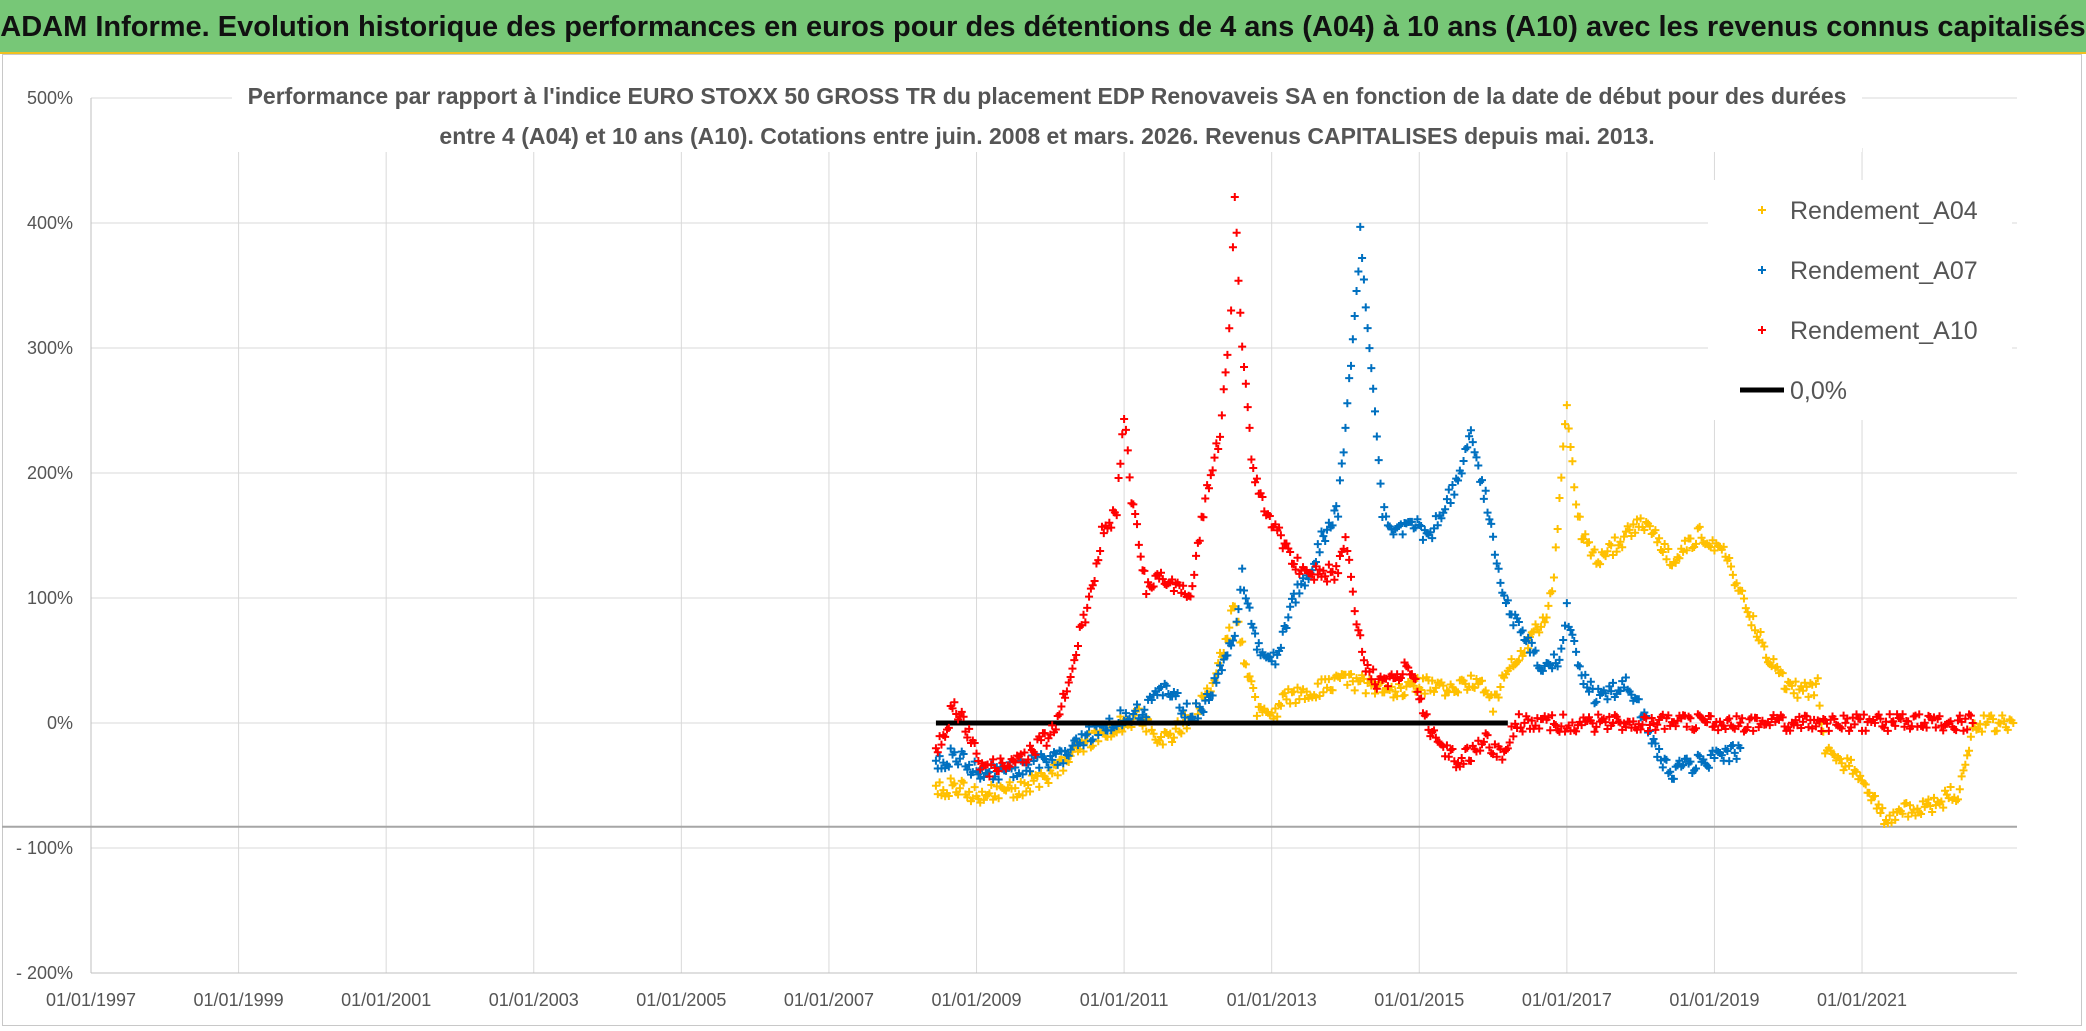  Describe the element at coordinates (44, 848) in the screenshot. I see `y-tick-label: - 100%` at that location.